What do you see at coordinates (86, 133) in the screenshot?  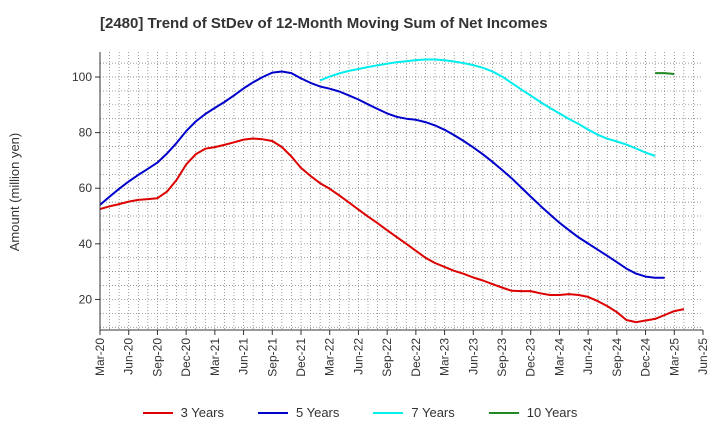 I see `y-tick-label: 80` at bounding box center [86, 133].